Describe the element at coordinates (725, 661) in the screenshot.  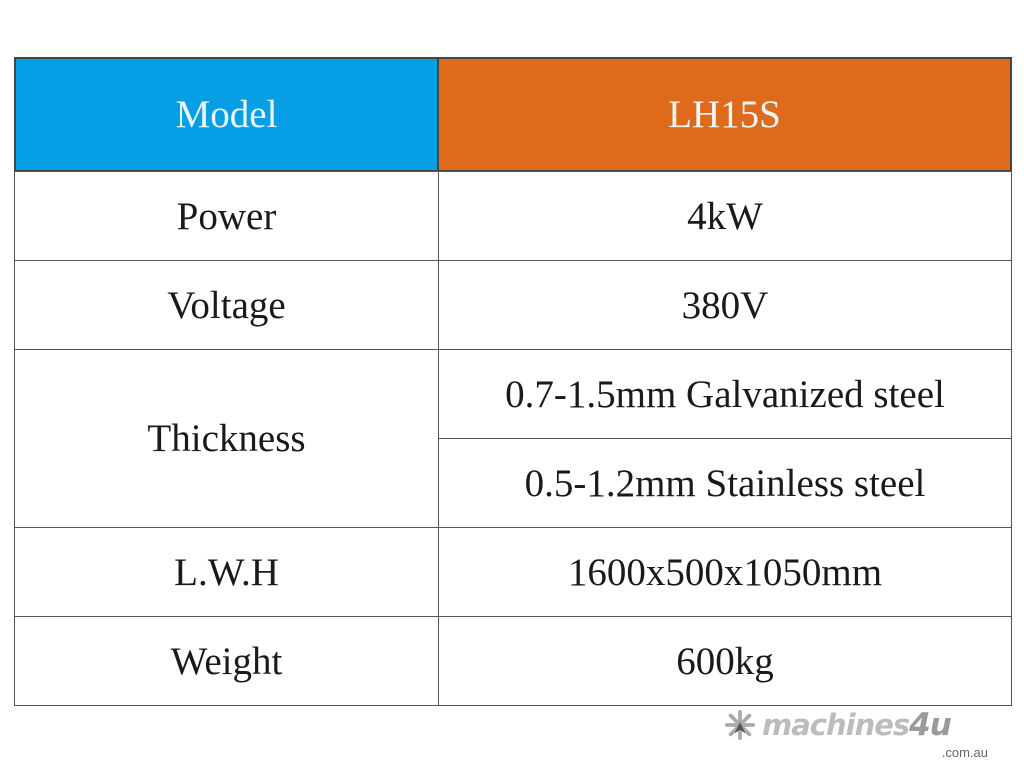
I see `row-value-weight: 600kg` at that location.